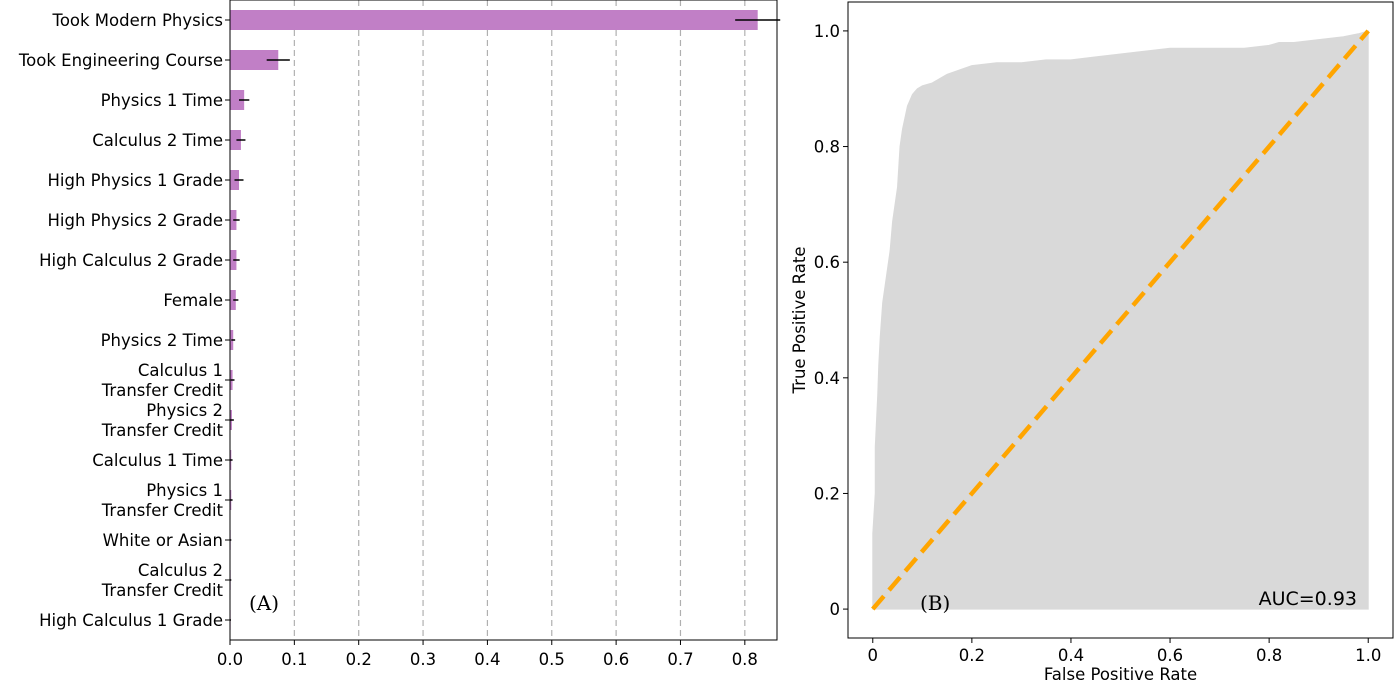 The width and height of the screenshot is (1396, 682). I want to click on b-y-tick-label: 0.8, so click(827, 147).